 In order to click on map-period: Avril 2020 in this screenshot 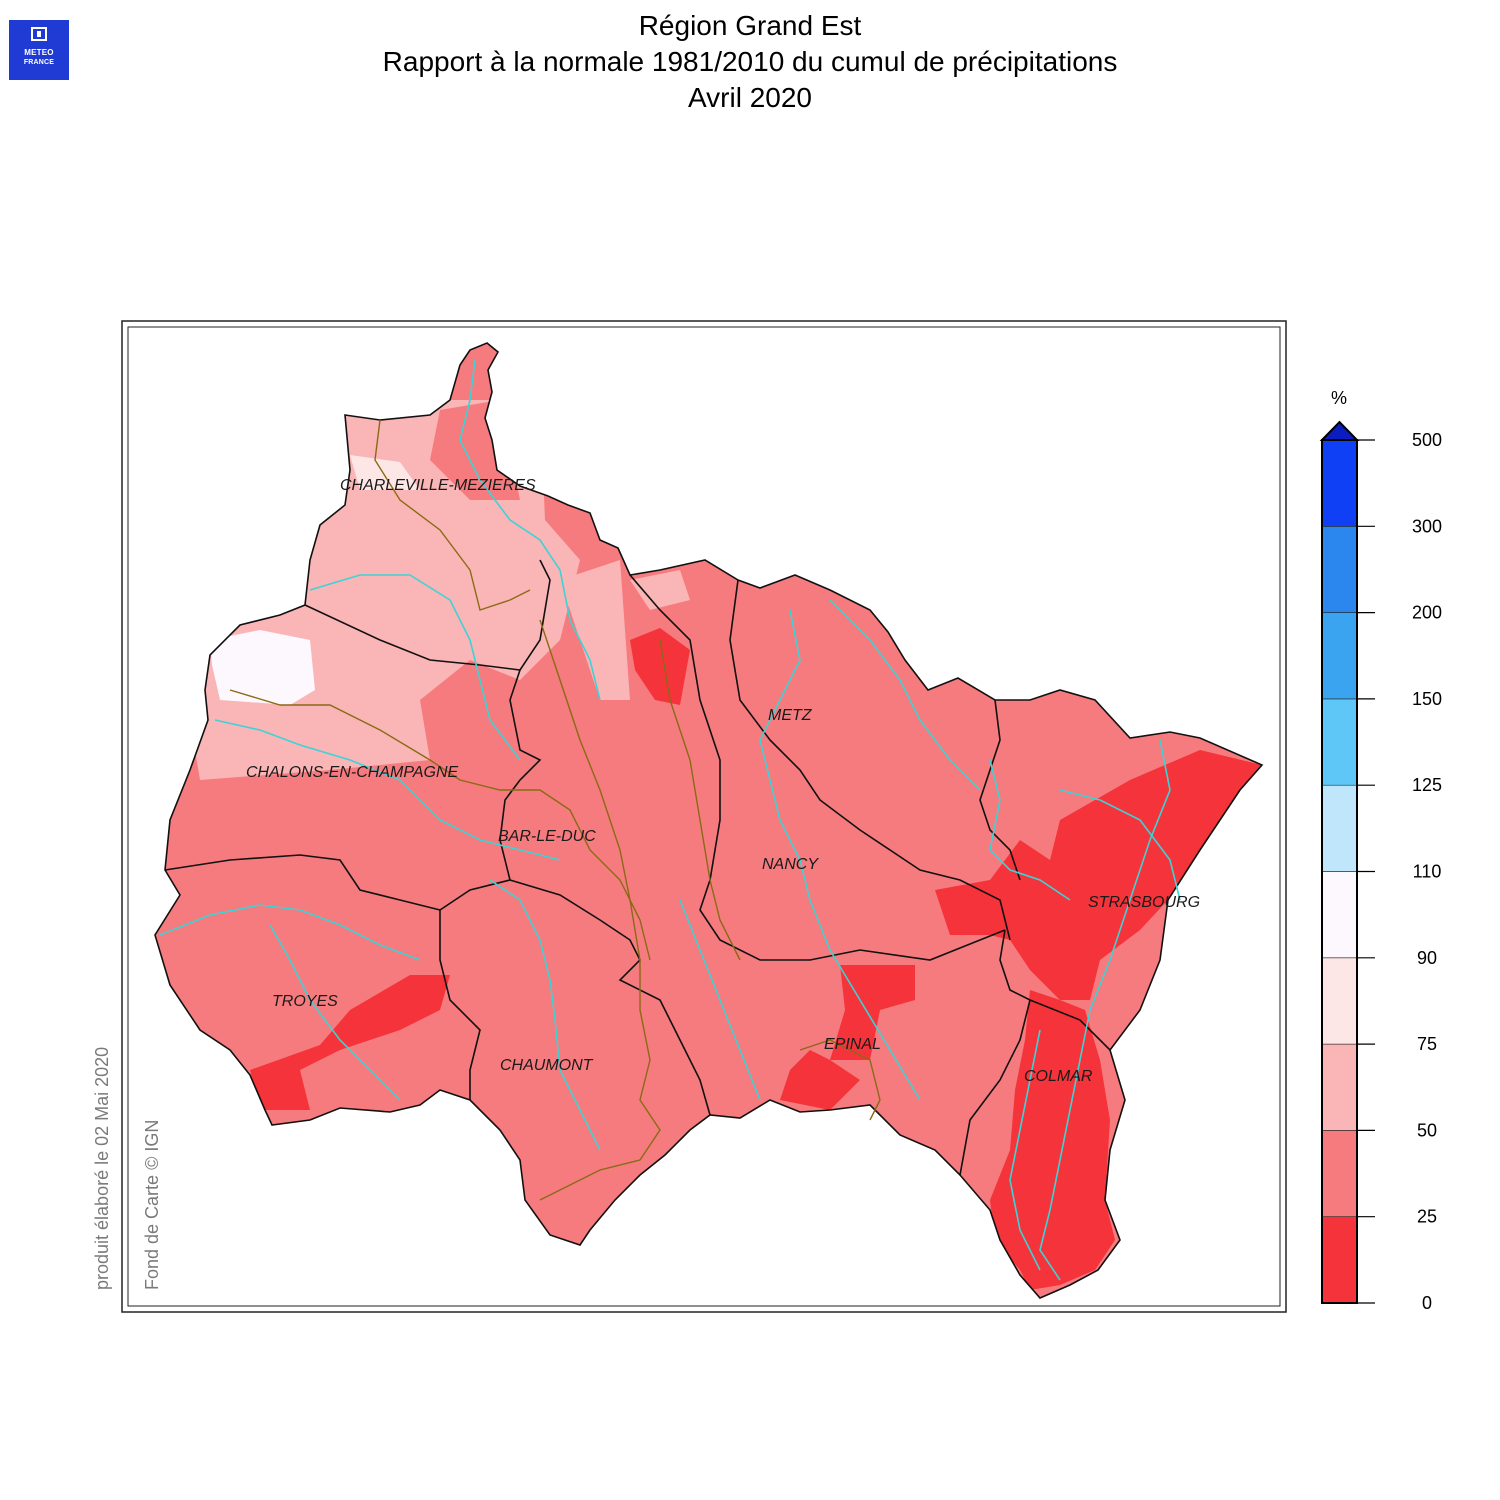, I will do `click(749, 97)`.